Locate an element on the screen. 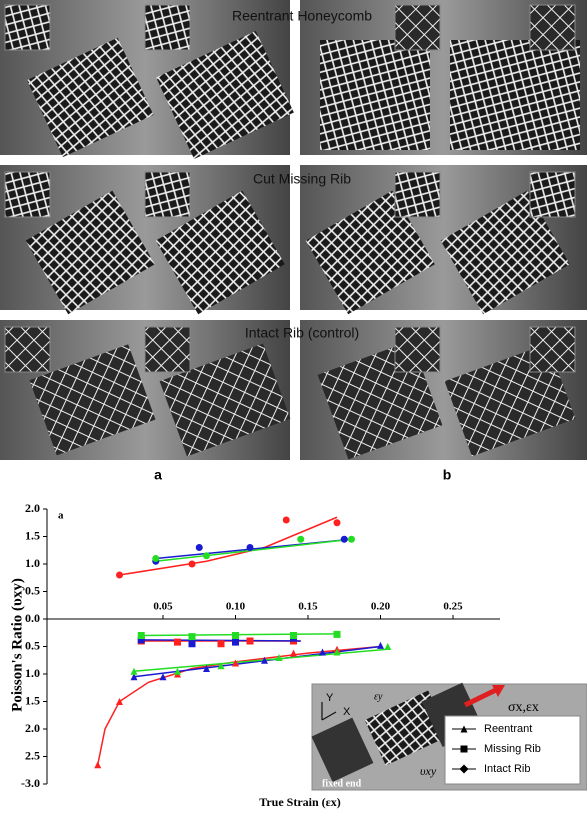 Image resolution: width=587 pixels, height=819 pixels. x-tick-label: 0.10 is located at coordinates (236, 607).